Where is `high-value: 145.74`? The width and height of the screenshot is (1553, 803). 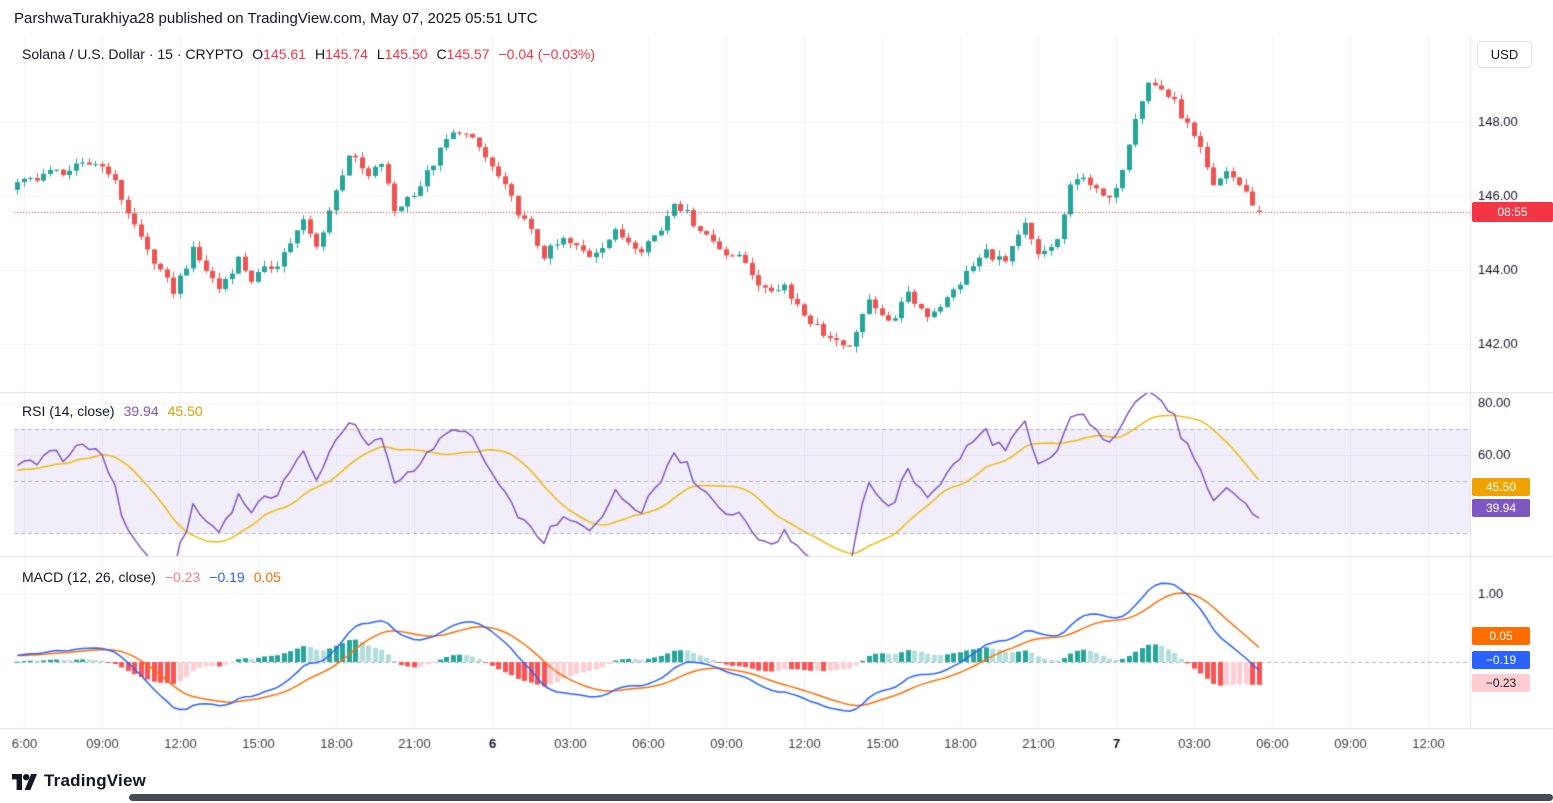 high-value: 145.74 is located at coordinates (346, 54).